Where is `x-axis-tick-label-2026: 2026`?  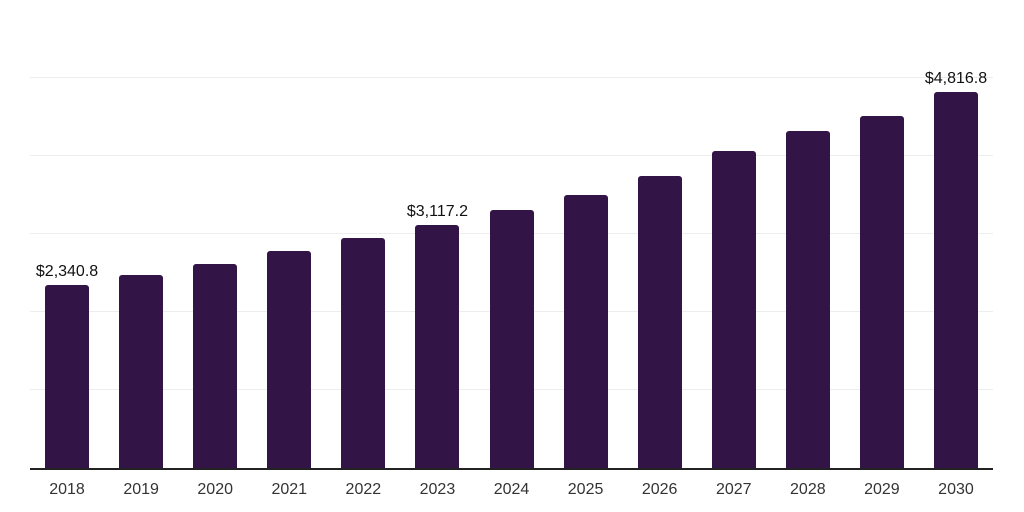 x-axis-tick-label-2026: 2026 is located at coordinates (659, 489).